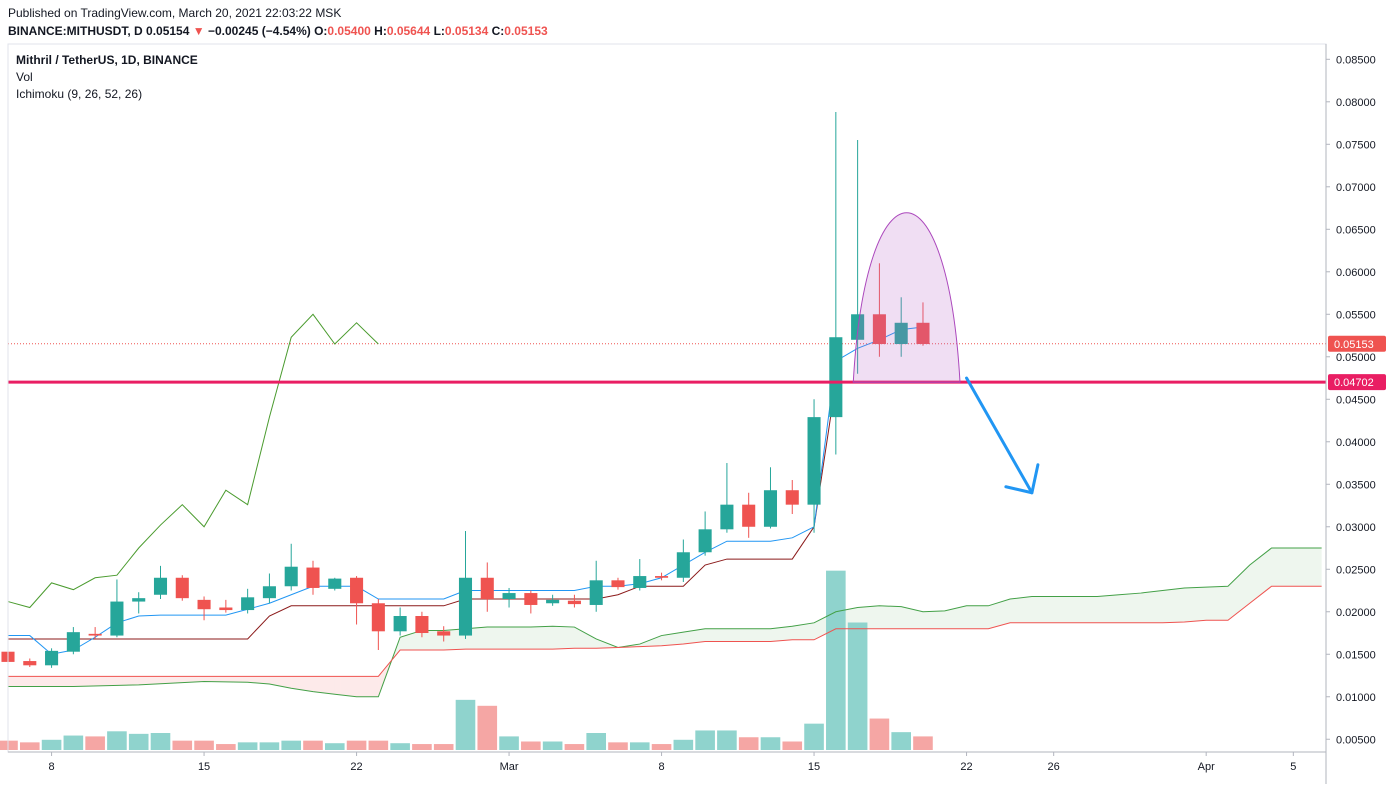 The image size is (1396, 785). Describe the element at coordinates (1357, 382) in the screenshot. I see `support-price-tag-bg` at that location.